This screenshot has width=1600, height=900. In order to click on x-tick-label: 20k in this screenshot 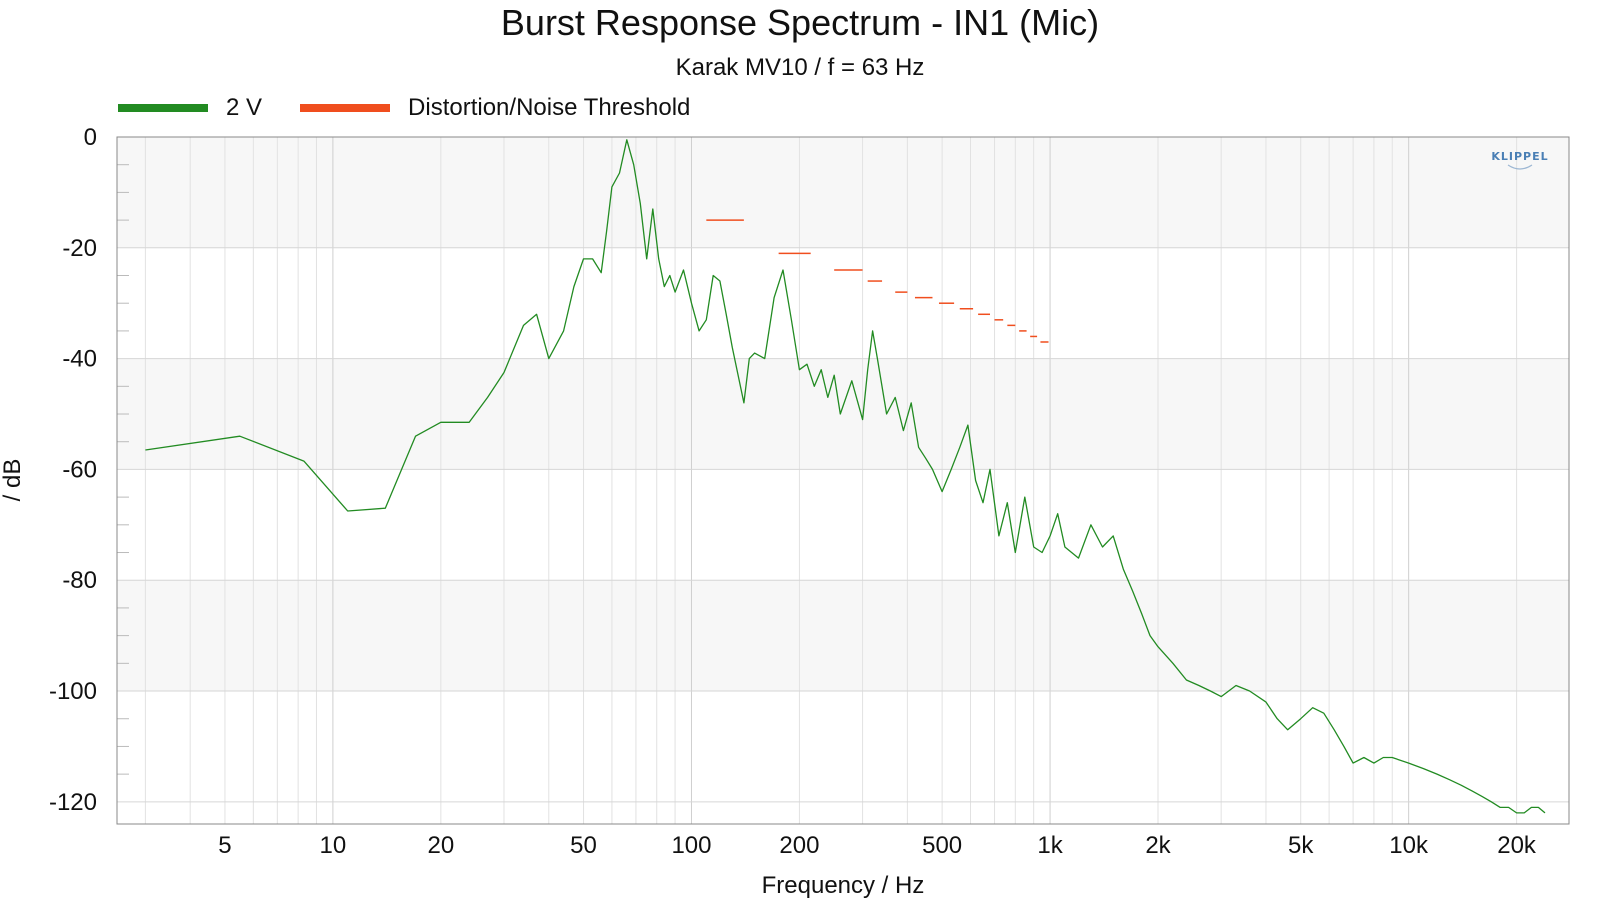, I will do `click(1517, 845)`.